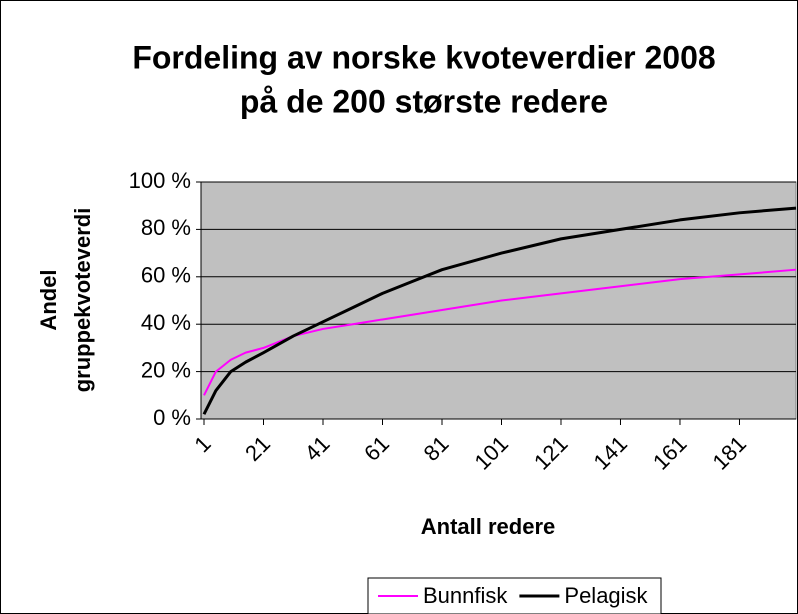  What do you see at coordinates (166, 227) in the screenshot?
I see `y-tick-label: 80 %` at bounding box center [166, 227].